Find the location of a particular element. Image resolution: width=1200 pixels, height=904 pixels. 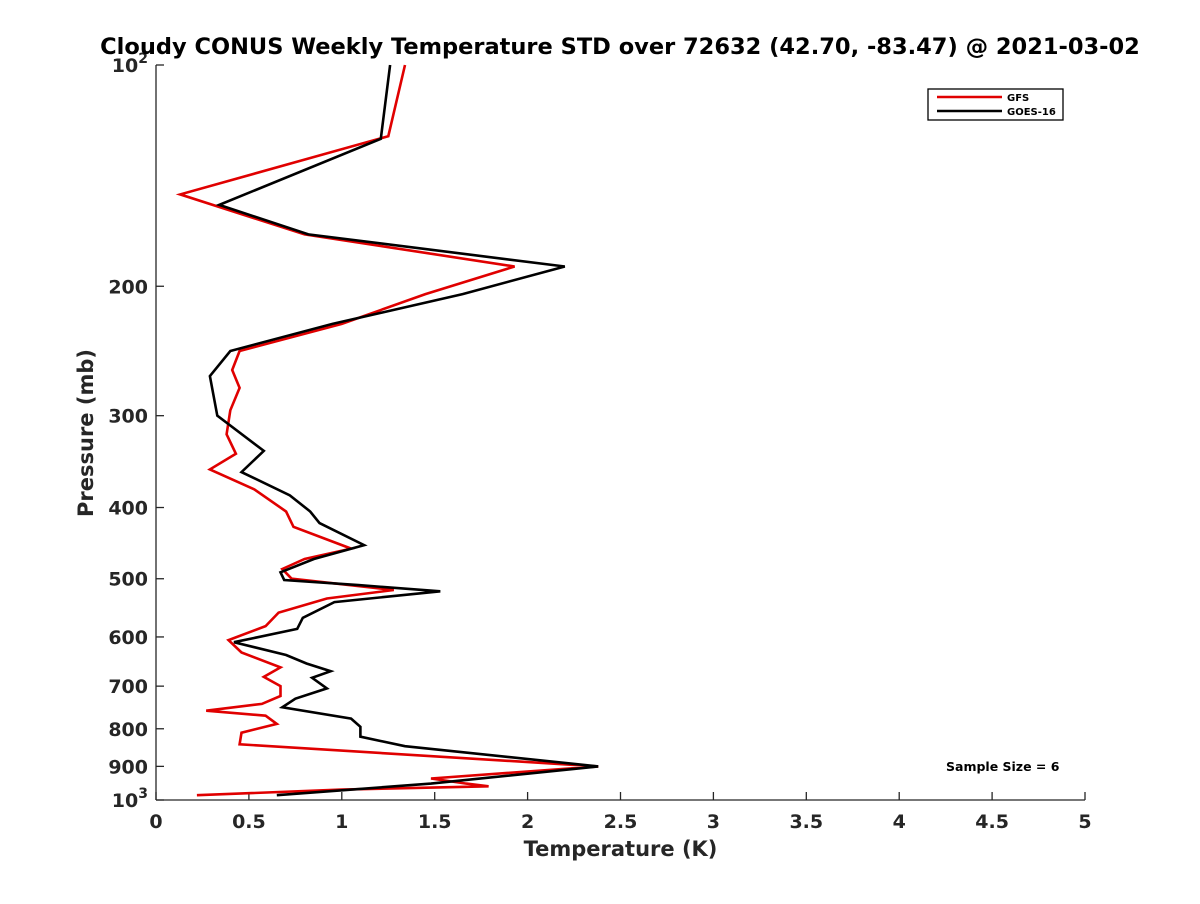

y-axis-title: Pressure (mb) is located at coordinates (86, 433).